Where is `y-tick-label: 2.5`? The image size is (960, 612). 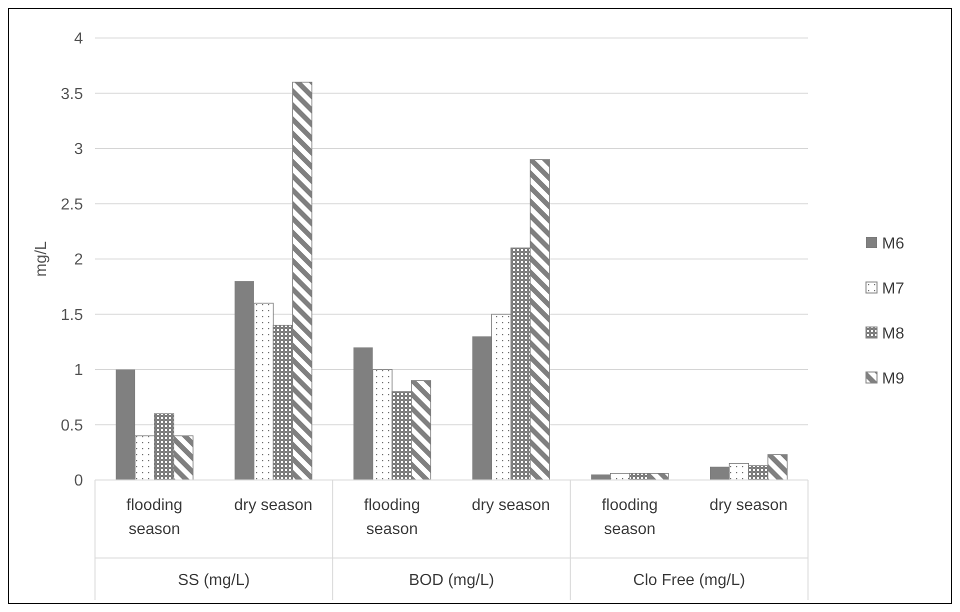
y-tick-label: 2.5 is located at coordinates (72, 205).